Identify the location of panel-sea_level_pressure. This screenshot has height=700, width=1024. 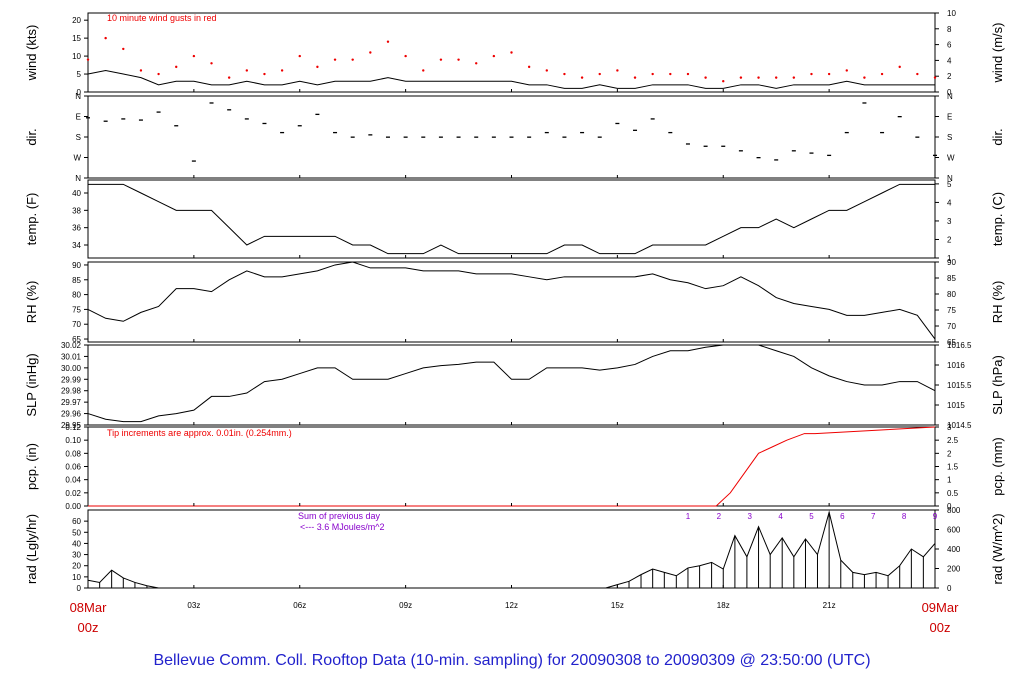
(511, 385).